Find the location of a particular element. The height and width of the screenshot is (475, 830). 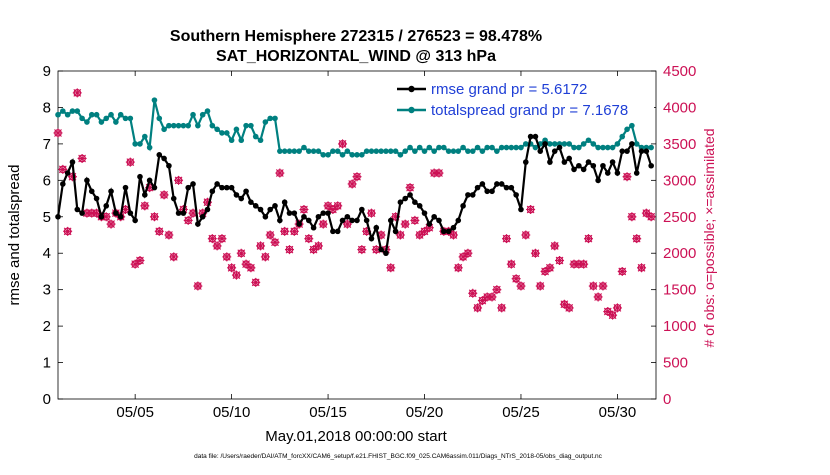

x-tick-label: 05/20 is located at coordinates (425, 412).